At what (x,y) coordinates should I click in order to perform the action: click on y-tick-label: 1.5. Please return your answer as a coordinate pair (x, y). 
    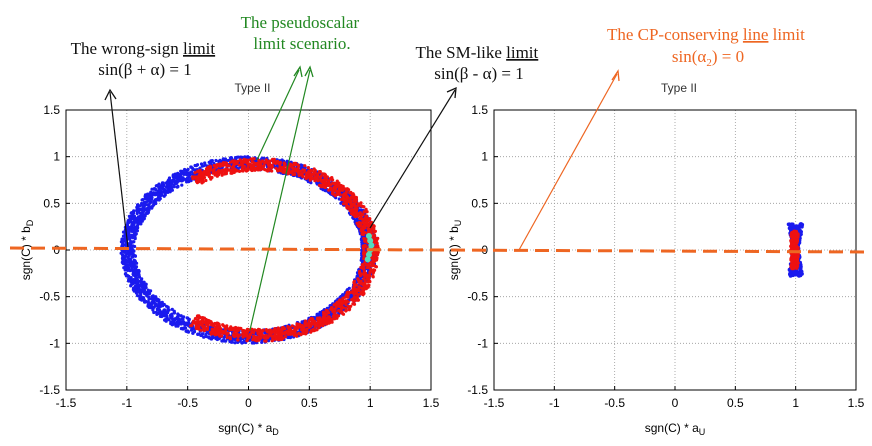
    Looking at the image, I should click on (51, 110).